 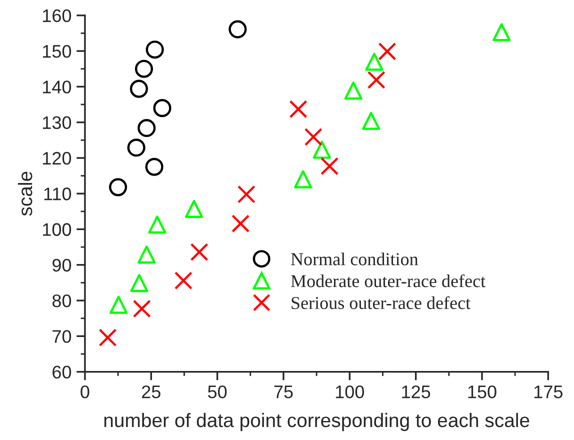 What do you see at coordinates (25, 194) in the screenshot?
I see `y-axis-title: scale` at bounding box center [25, 194].